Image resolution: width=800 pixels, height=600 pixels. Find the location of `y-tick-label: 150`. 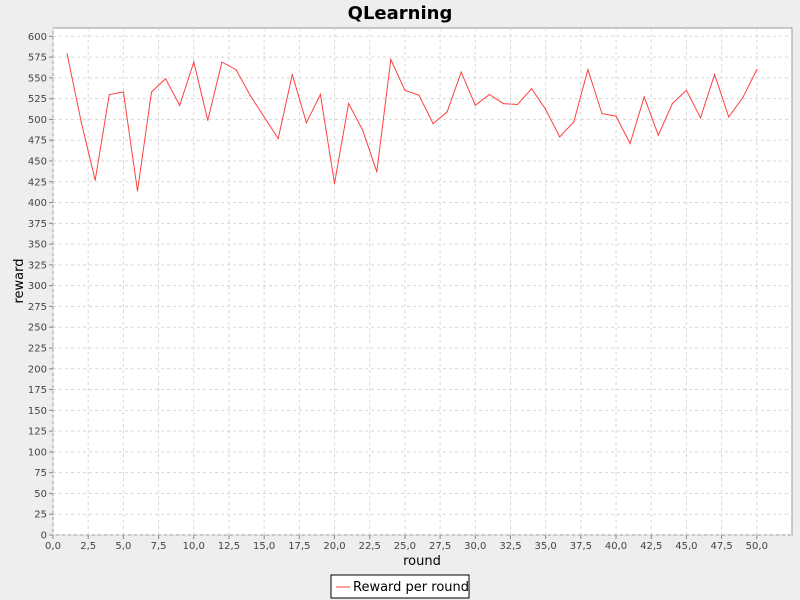

y-tick-label: 150 is located at coordinates (37, 411).